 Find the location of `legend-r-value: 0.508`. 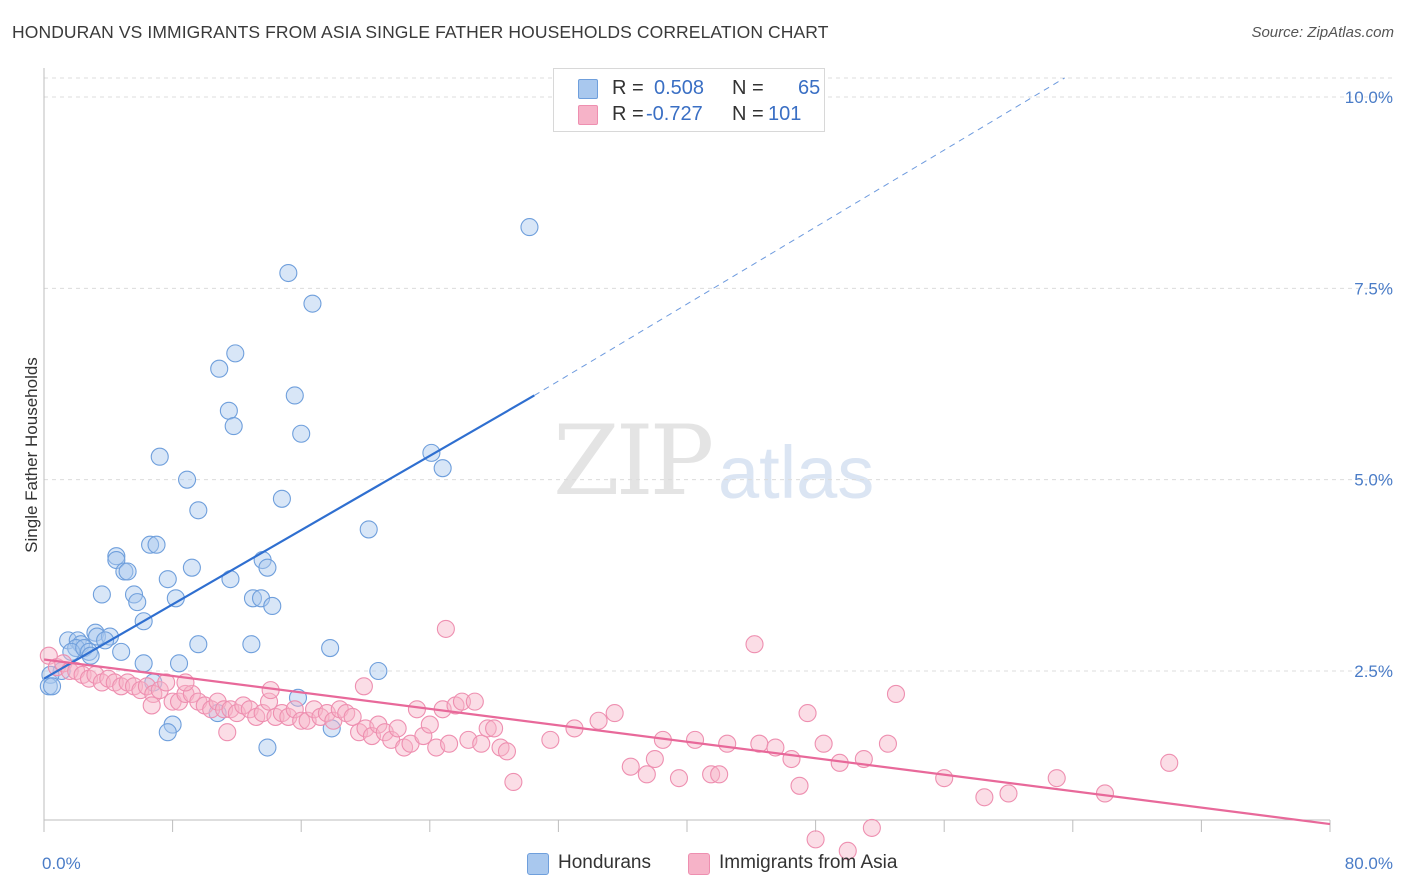

legend-r-value: 0.508 is located at coordinates (679, 88).